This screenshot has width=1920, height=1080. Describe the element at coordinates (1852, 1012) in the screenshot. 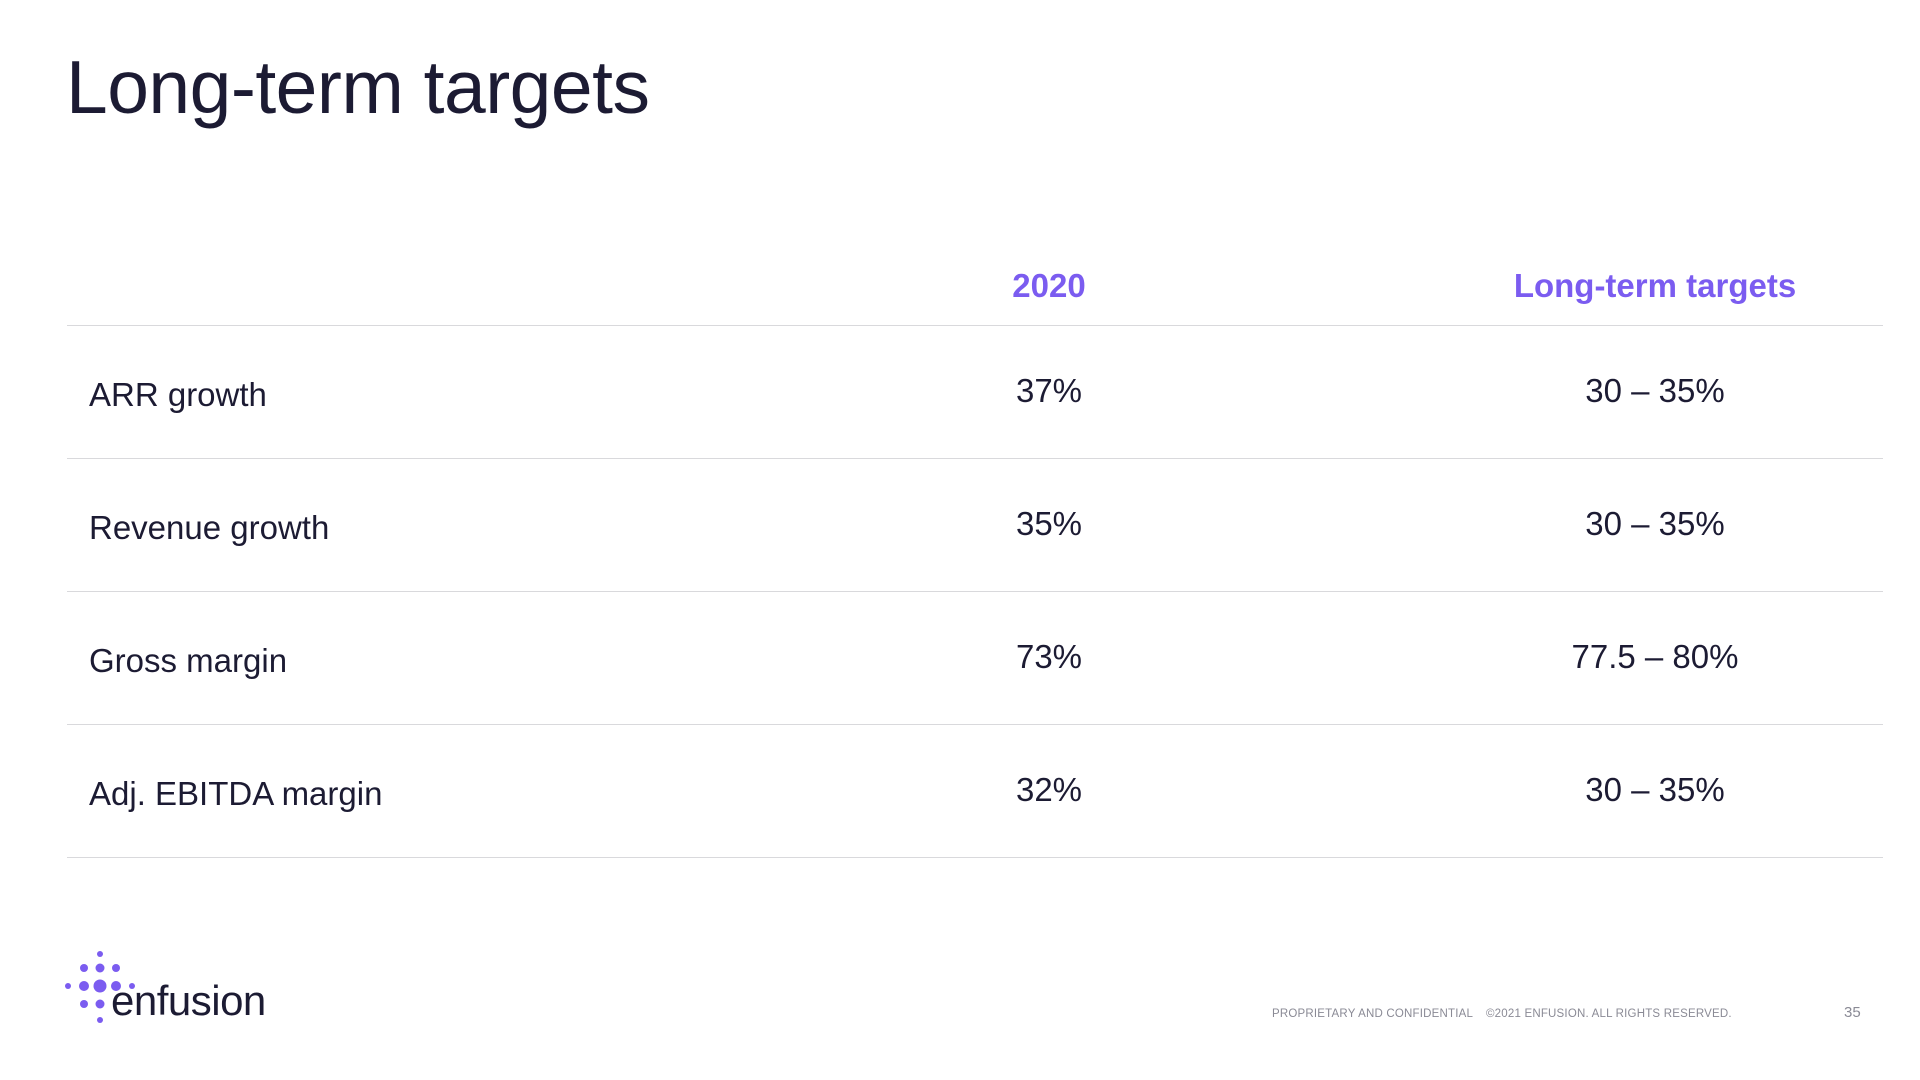

I see `page-number: 35` at that location.